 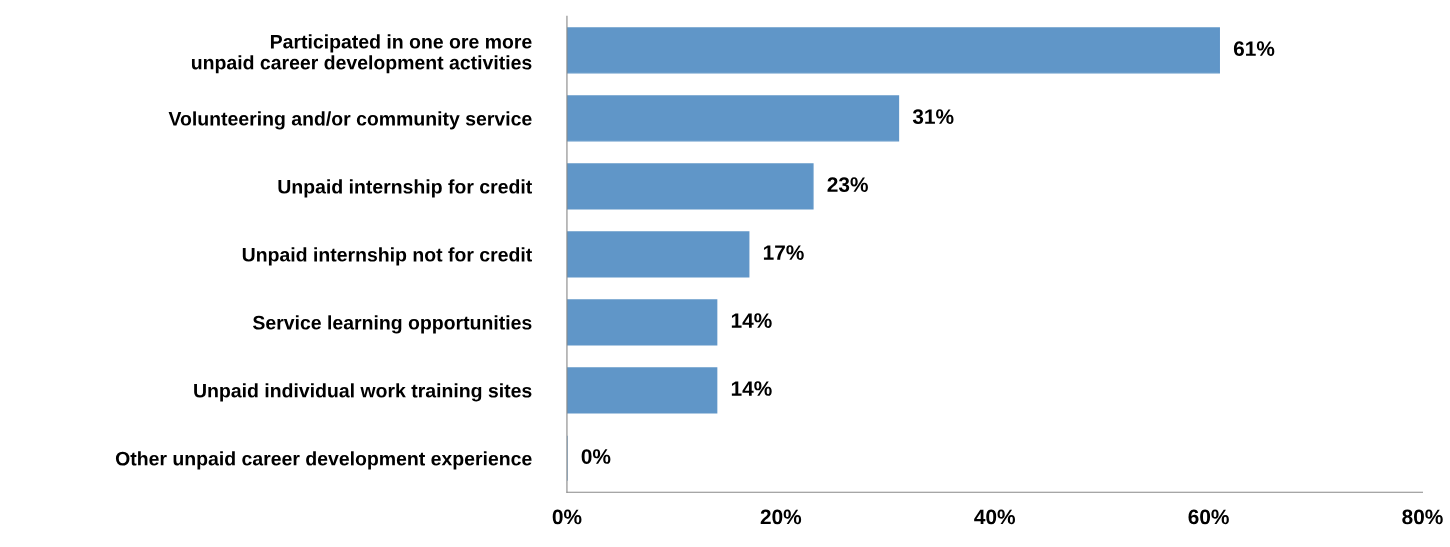 I want to click on y-tick-label: Service learning opportunities, so click(x=392, y=324).